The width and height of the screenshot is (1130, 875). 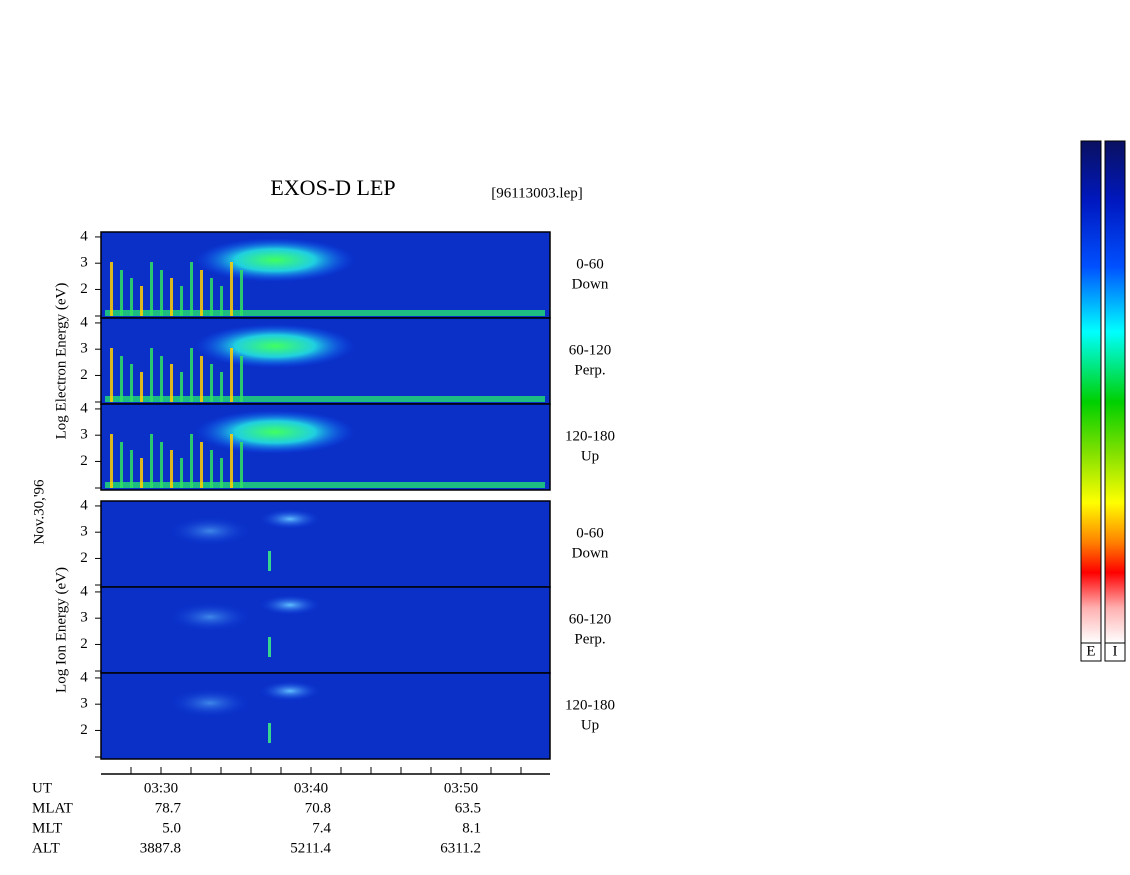 What do you see at coordinates (318, 808) in the screenshot?
I see `row-value: 70.8` at bounding box center [318, 808].